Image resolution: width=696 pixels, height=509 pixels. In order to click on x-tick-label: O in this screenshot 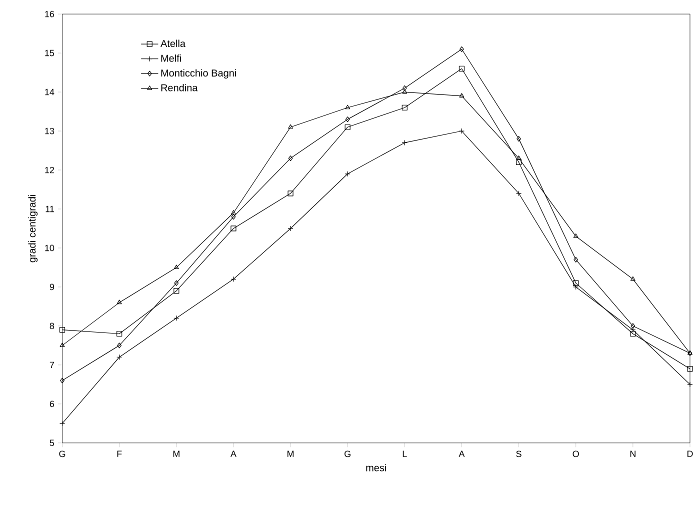, I will do `click(575, 453)`.